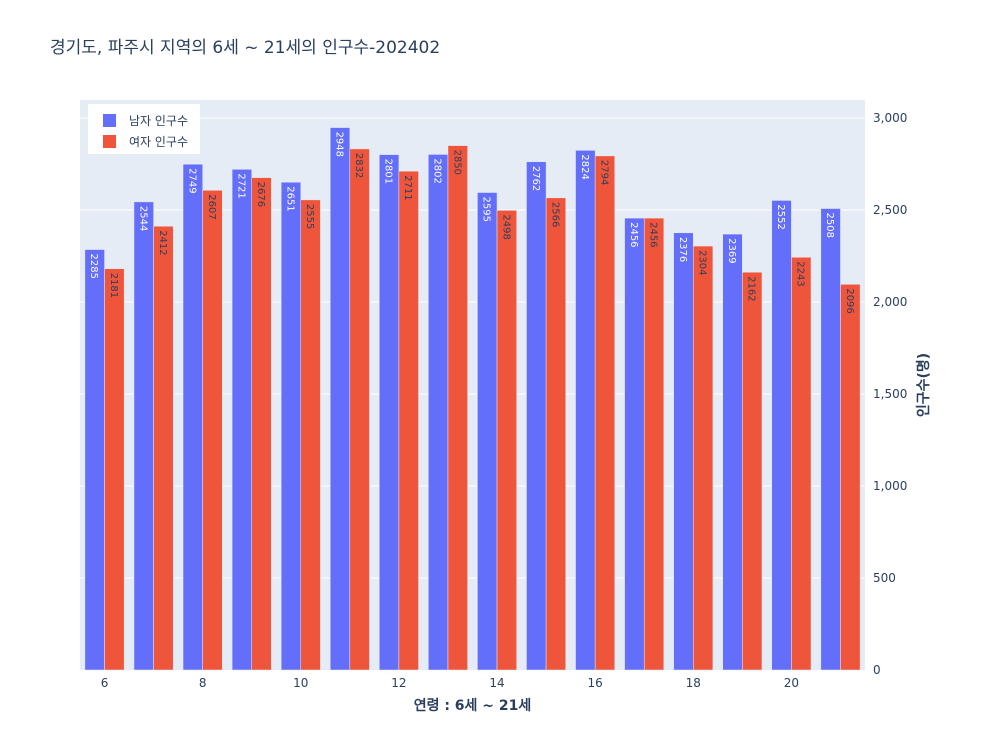  Describe the element at coordinates (693, 683) in the screenshot. I see `x-tick-label: 18` at that location.